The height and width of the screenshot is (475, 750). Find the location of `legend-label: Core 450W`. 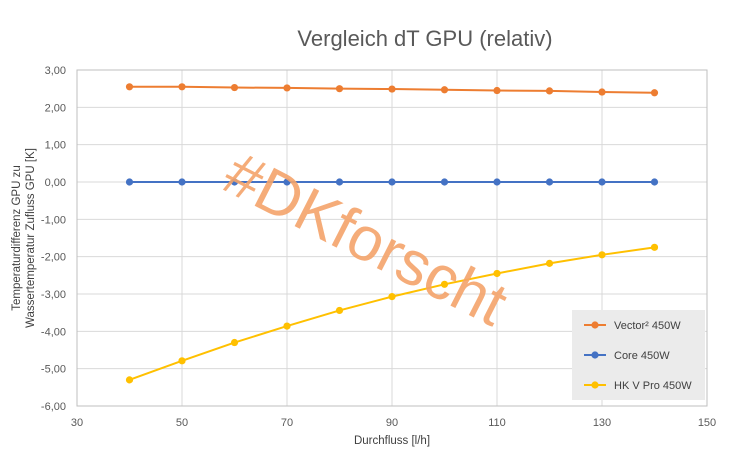

legend-label: Core 450W is located at coordinates (642, 356).